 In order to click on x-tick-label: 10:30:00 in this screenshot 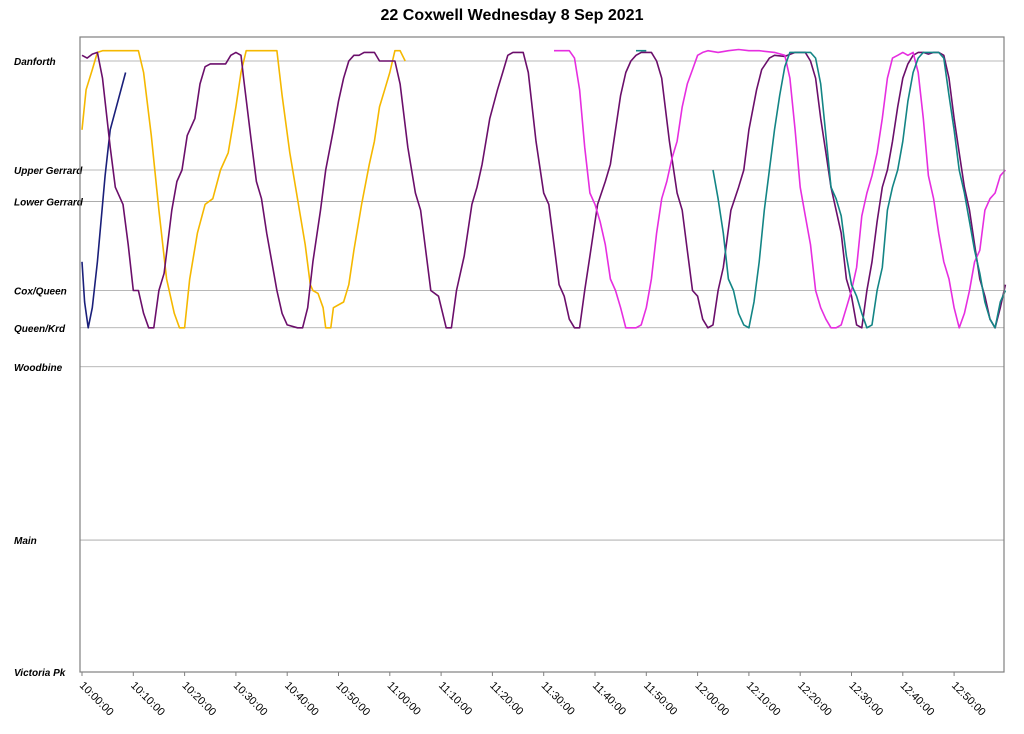, I will do `click(250, 699)`.